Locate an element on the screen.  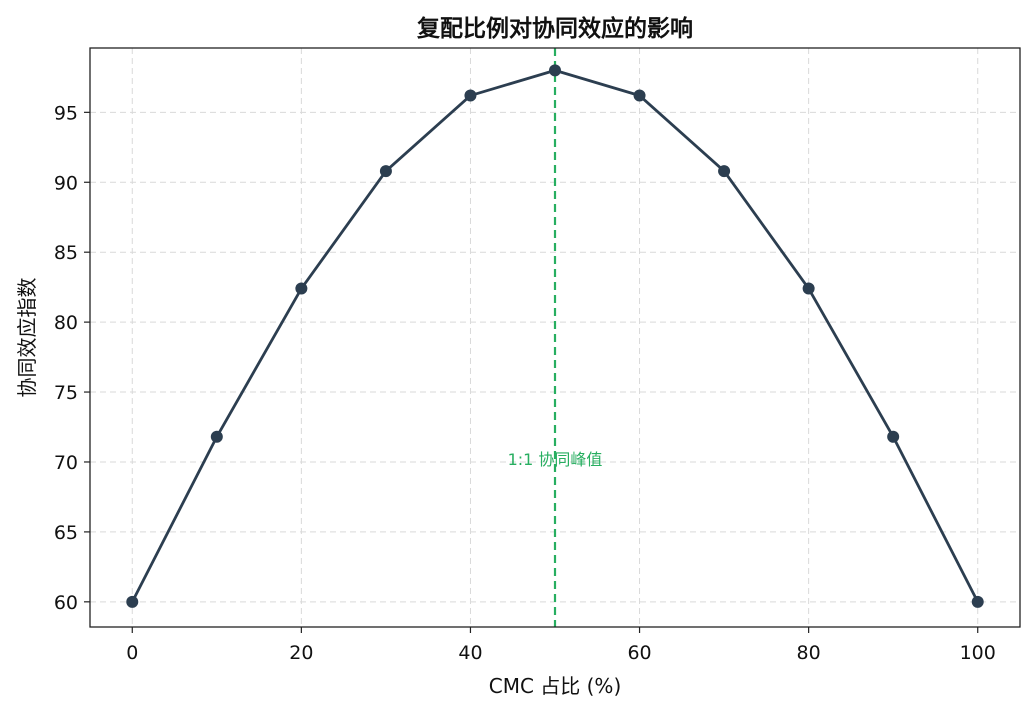
y-tick-label: 65 is located at coordinates (66, 533).